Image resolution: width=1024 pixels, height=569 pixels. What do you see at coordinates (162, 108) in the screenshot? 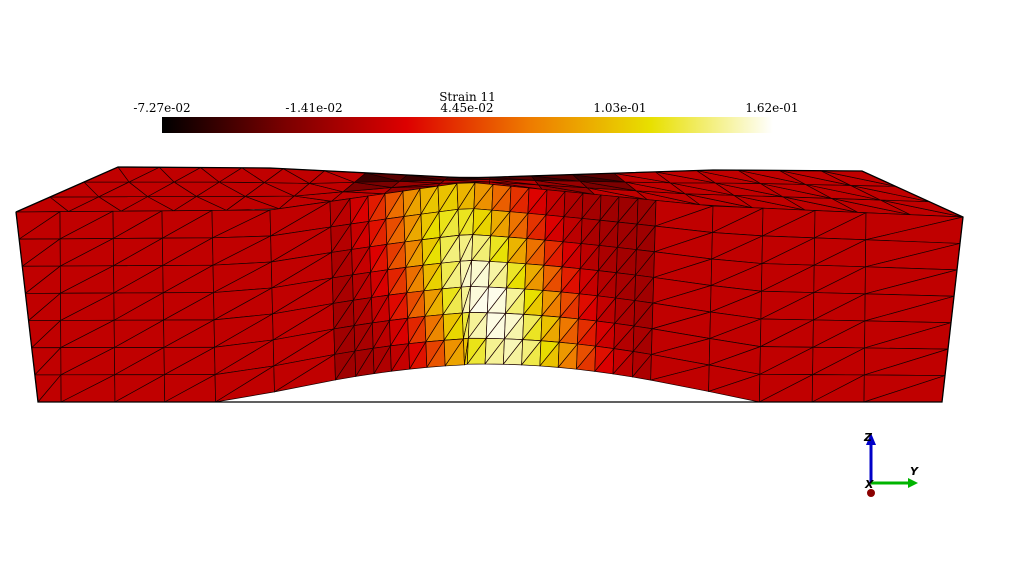
I see `colorbar-tick-0: -7.27e-02` at bounding box center [162, 108].